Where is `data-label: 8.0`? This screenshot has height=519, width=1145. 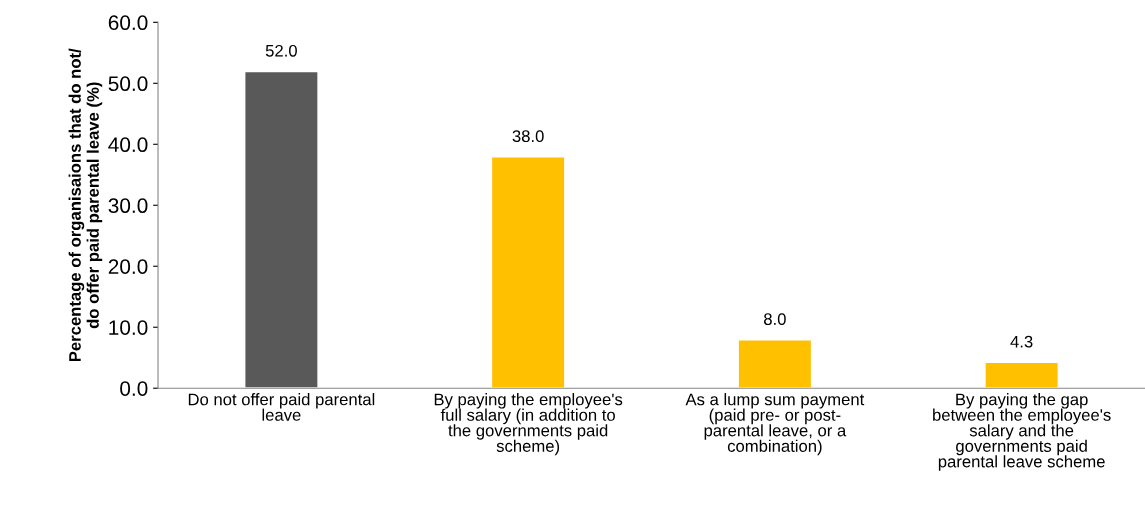 data-label: 8.0 is located at coordinates (775, 319).